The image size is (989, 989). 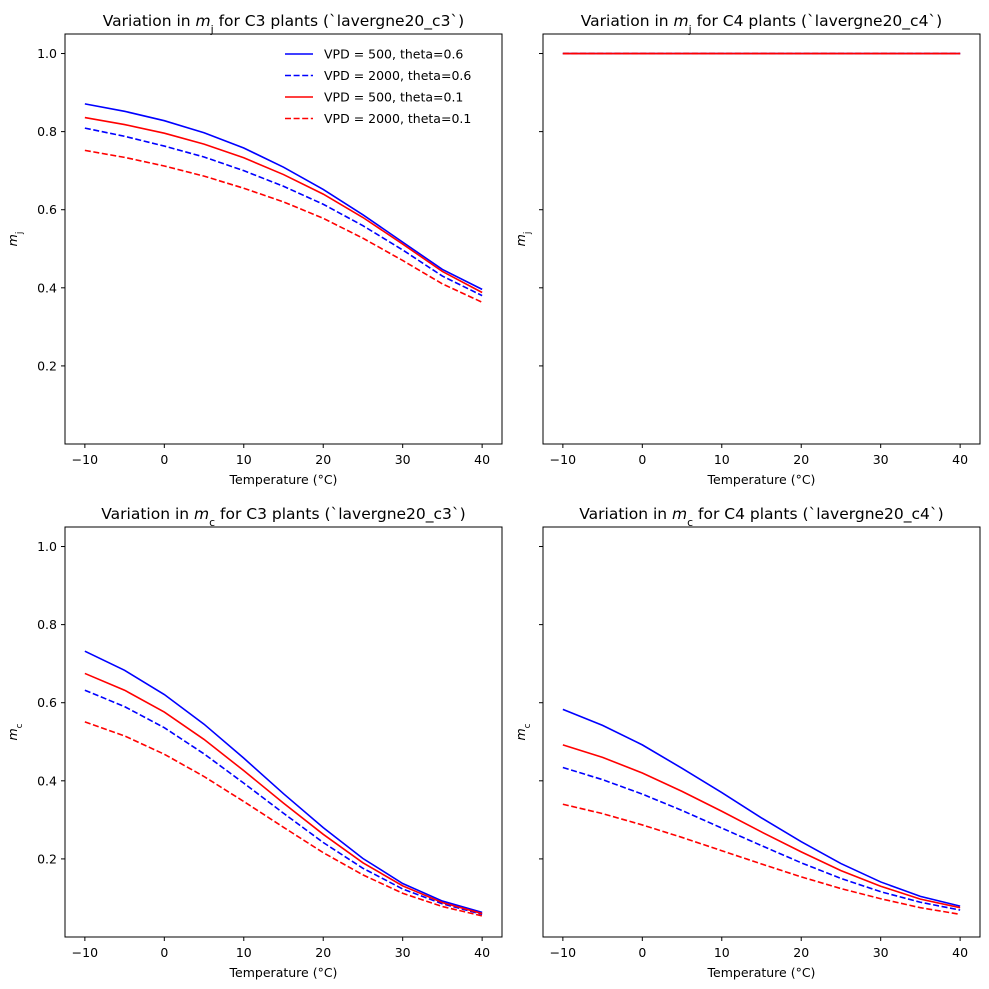 I want to click on legend-label: VPD = 500, theta=0.1, so click(x=393, y=97).